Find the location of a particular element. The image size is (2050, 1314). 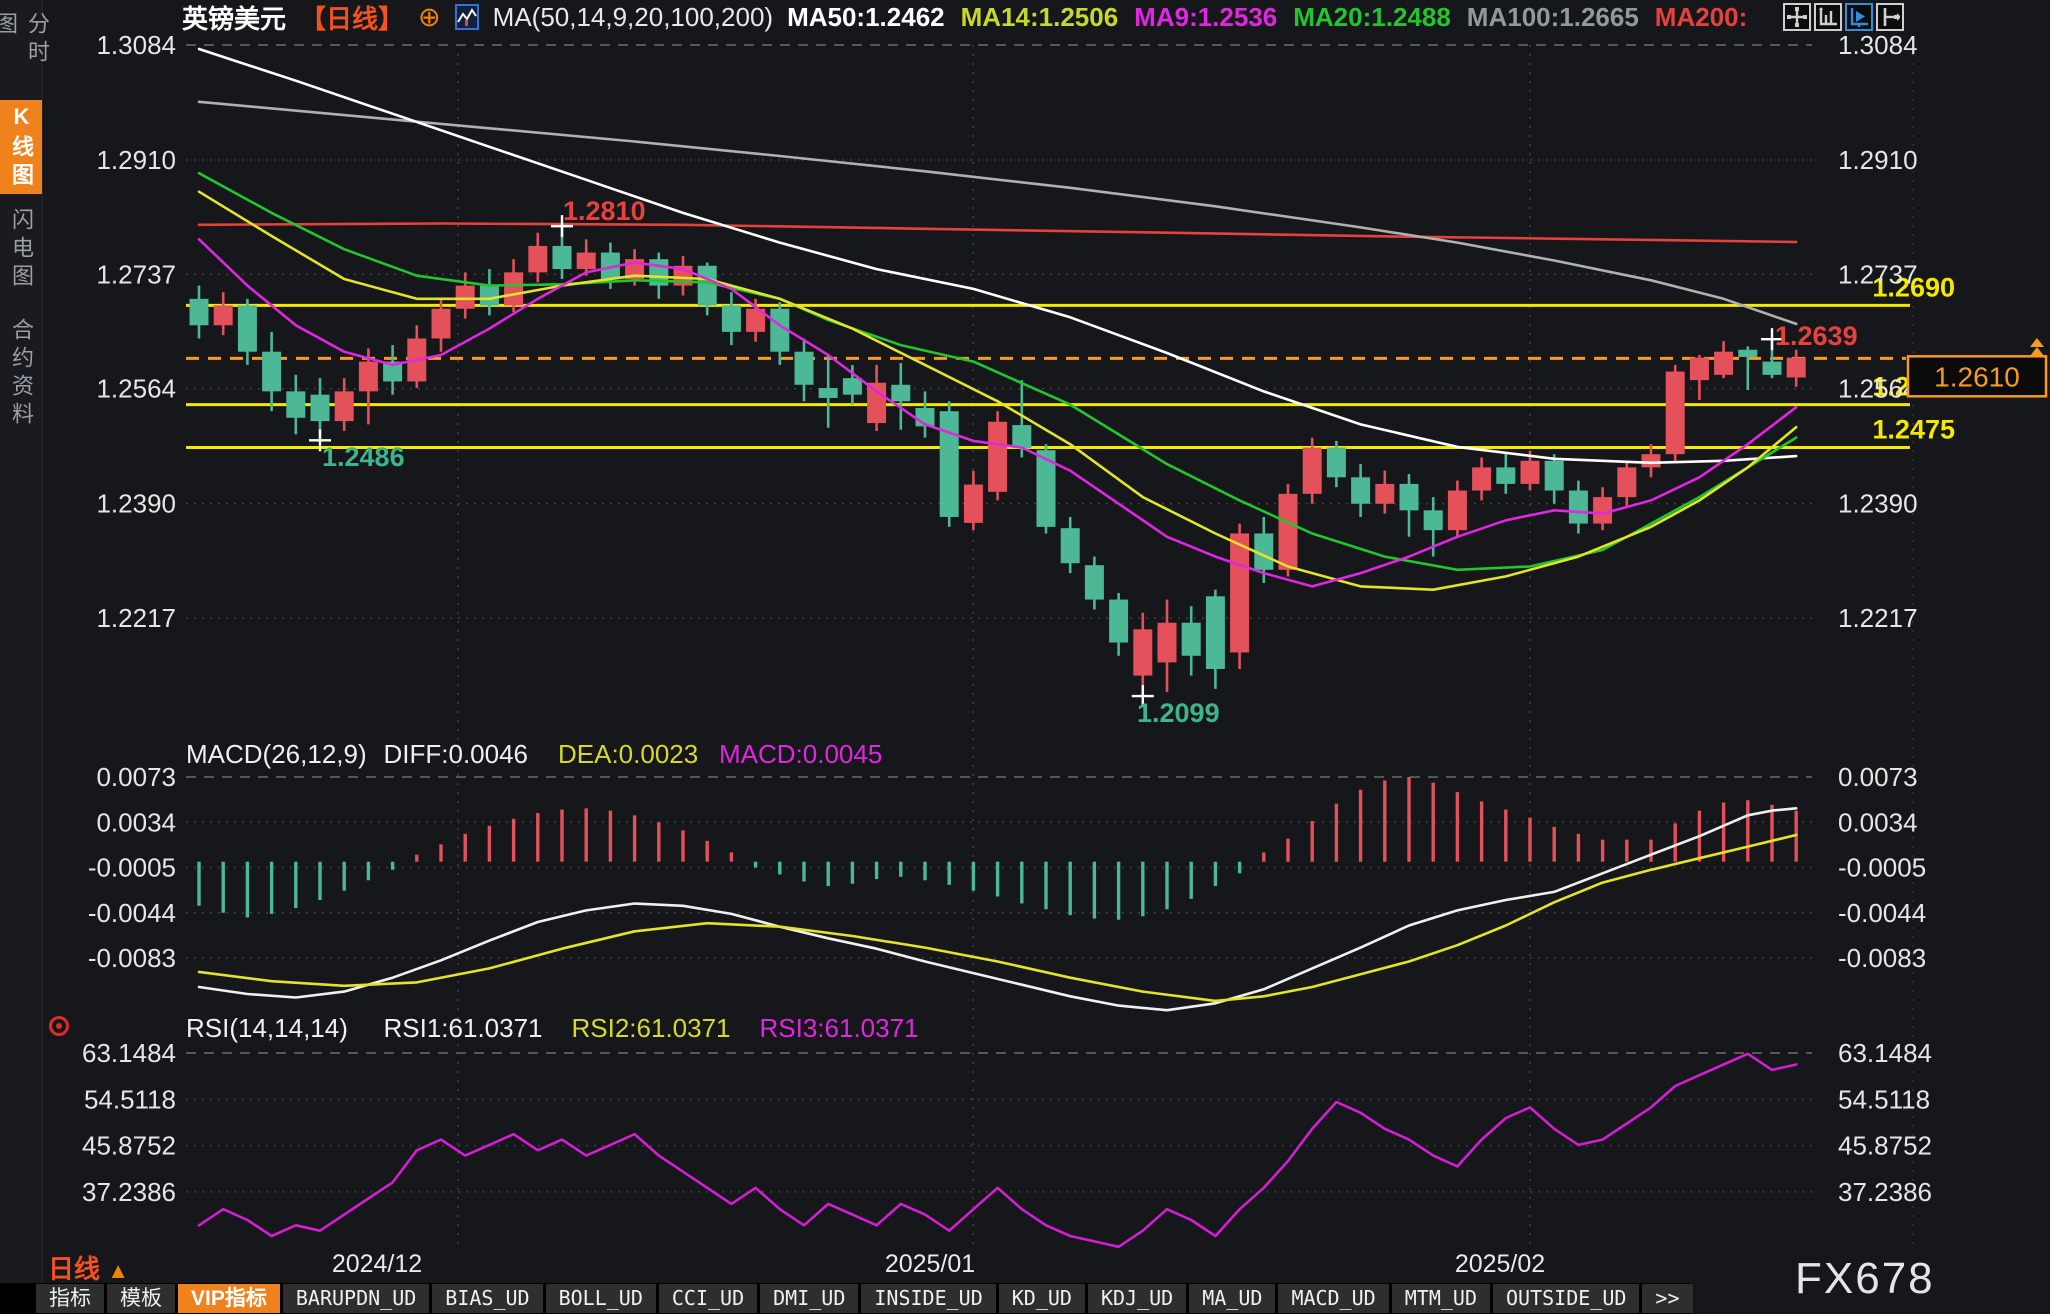

period-selector: 日线 ▲ is located at coordinates (89, 1269).